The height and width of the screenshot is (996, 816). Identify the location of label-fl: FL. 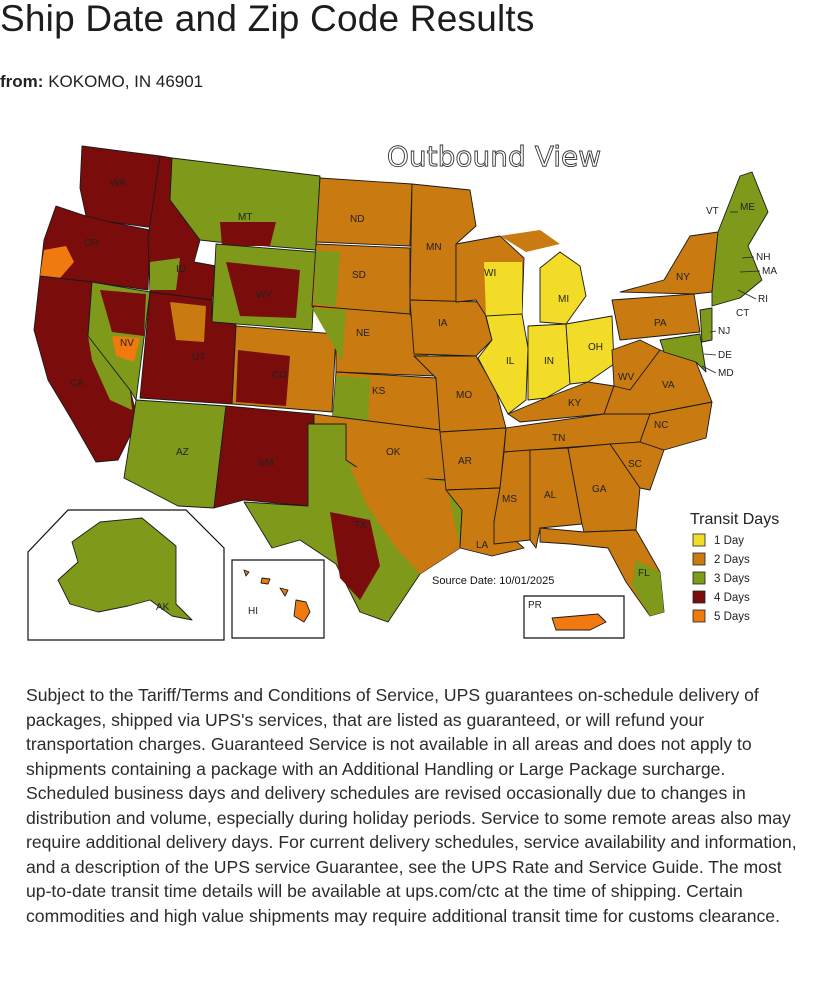
(644, 573).